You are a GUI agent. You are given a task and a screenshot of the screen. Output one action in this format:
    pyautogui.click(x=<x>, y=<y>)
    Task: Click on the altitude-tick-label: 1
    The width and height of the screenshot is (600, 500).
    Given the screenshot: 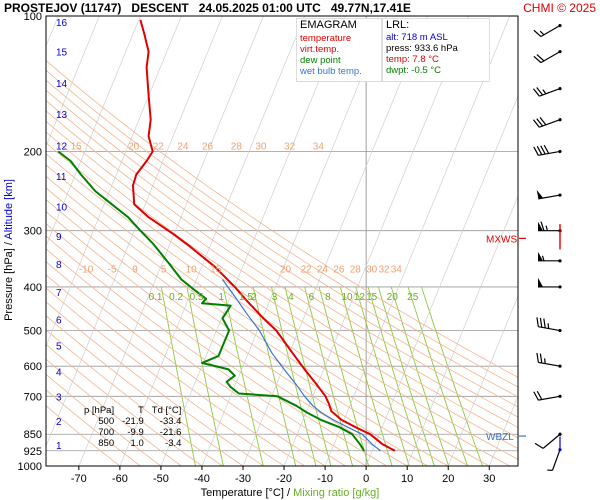 What is the action you would take?
    pyautogui.click(x=59, y=446)
    